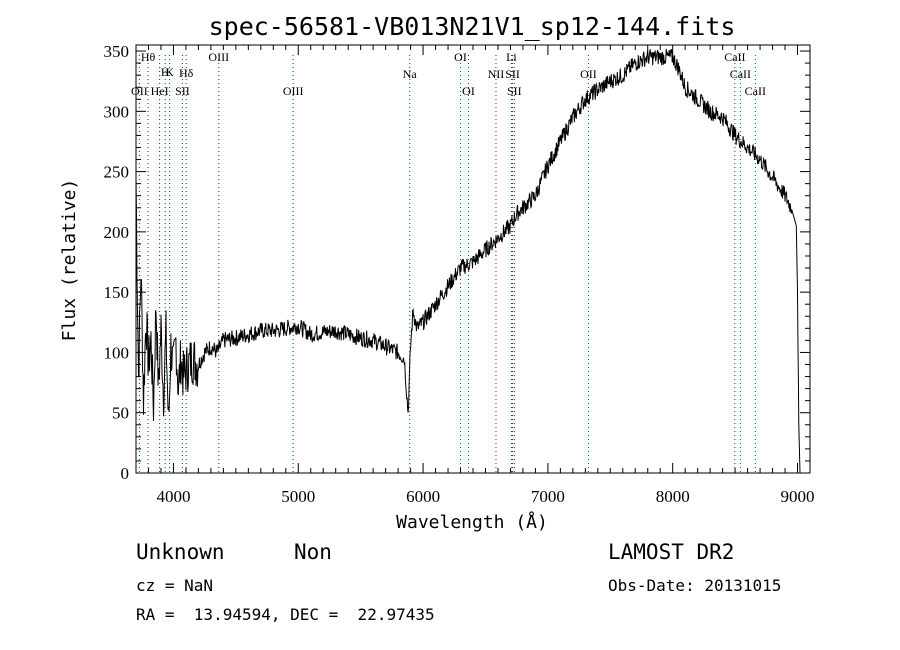 This screenshot has width=900, height=650. I want to click on x-tick-label: 5000, so click(298, 496).